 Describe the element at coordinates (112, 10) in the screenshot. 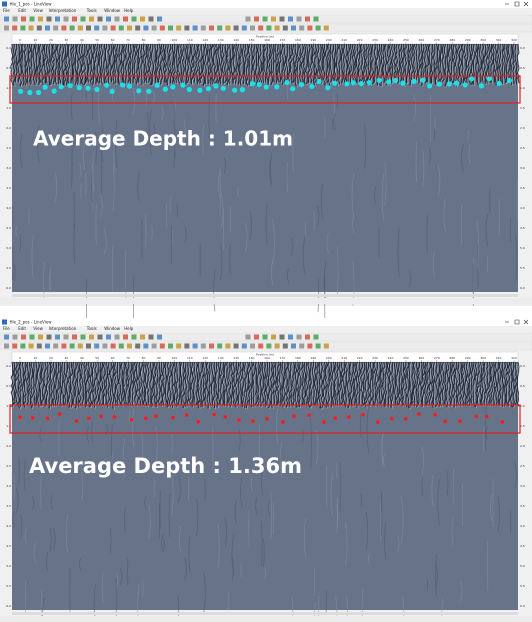

I see `menu-item: Window` at that location.